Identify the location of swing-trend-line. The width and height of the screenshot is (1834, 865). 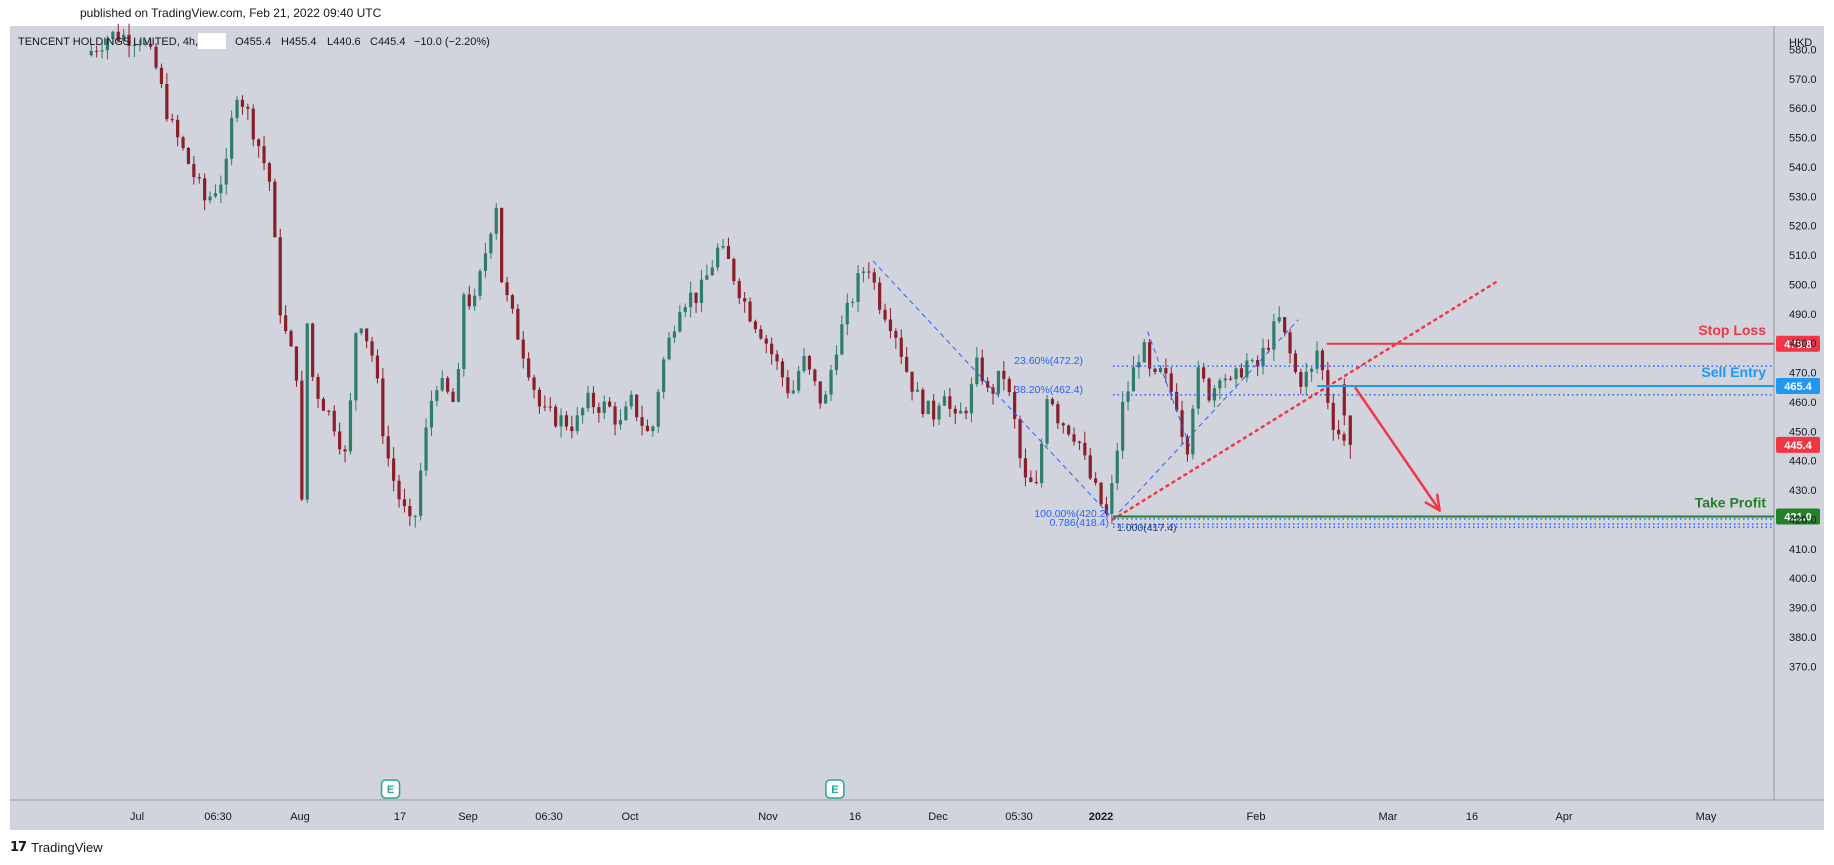
(1170, 392).